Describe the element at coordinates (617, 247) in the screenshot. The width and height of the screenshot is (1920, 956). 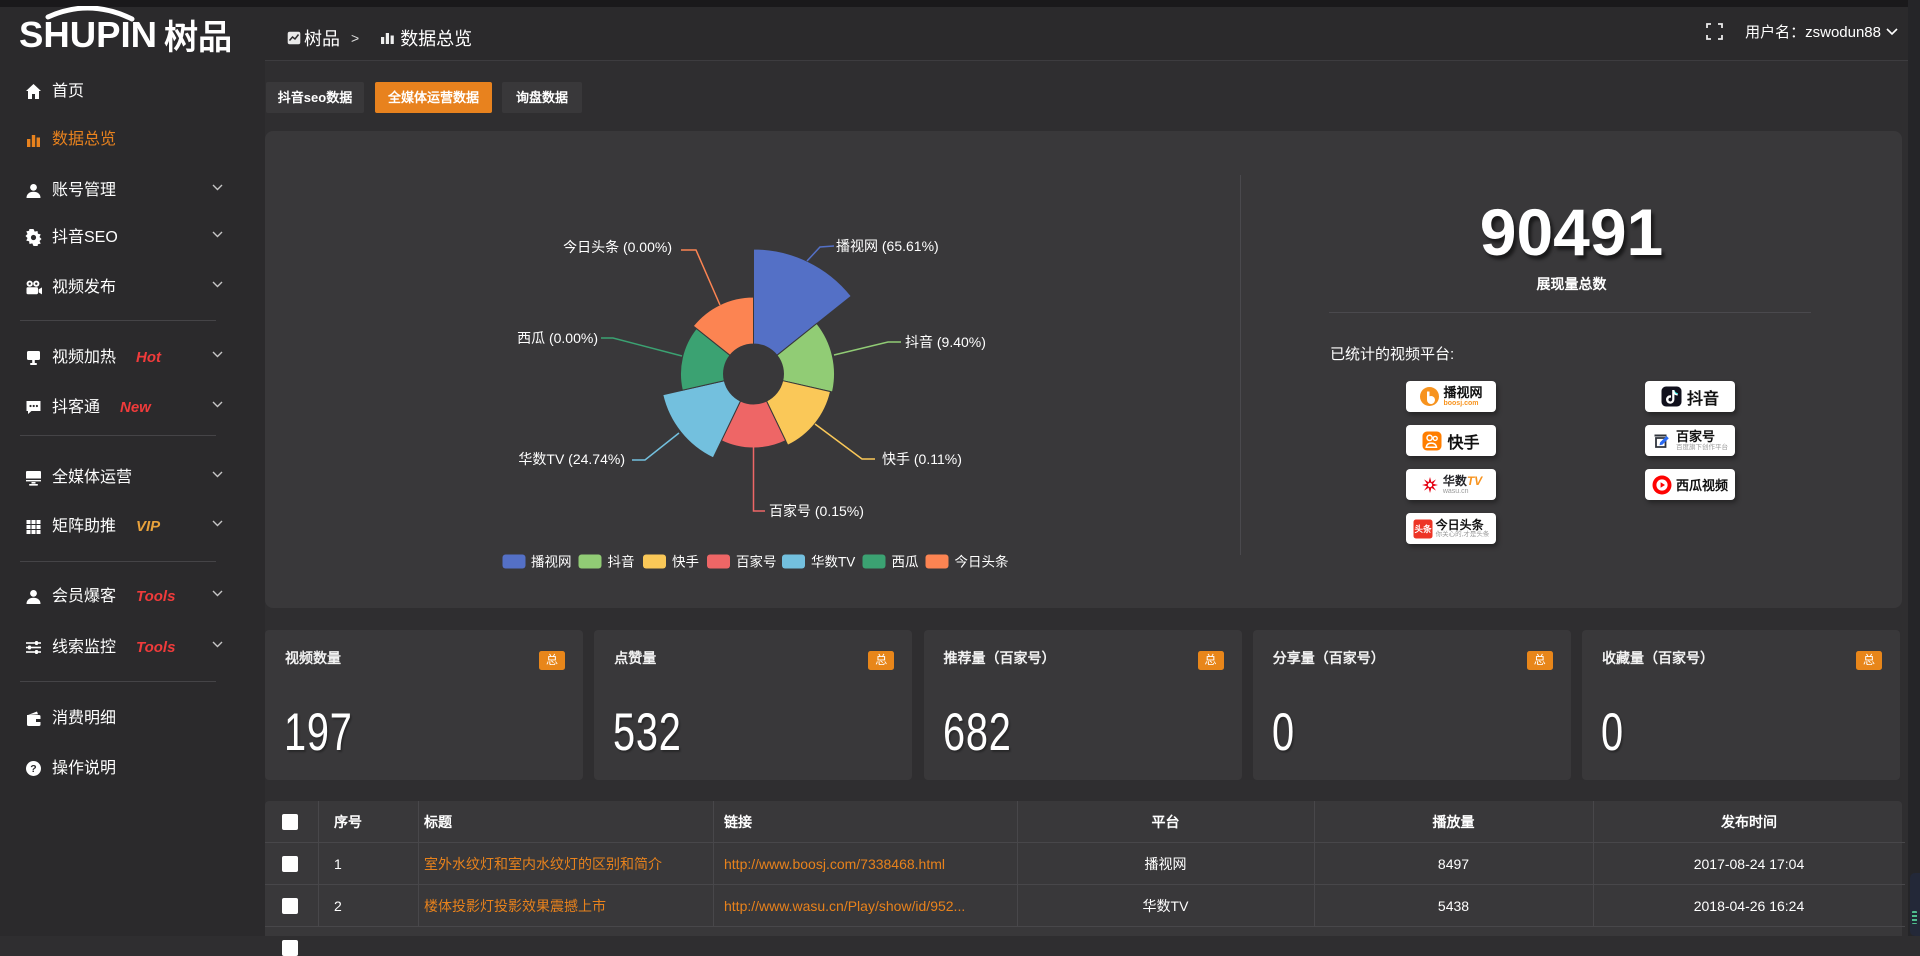
I see `svg-text: 今日头条 (0.00%)` at that location.